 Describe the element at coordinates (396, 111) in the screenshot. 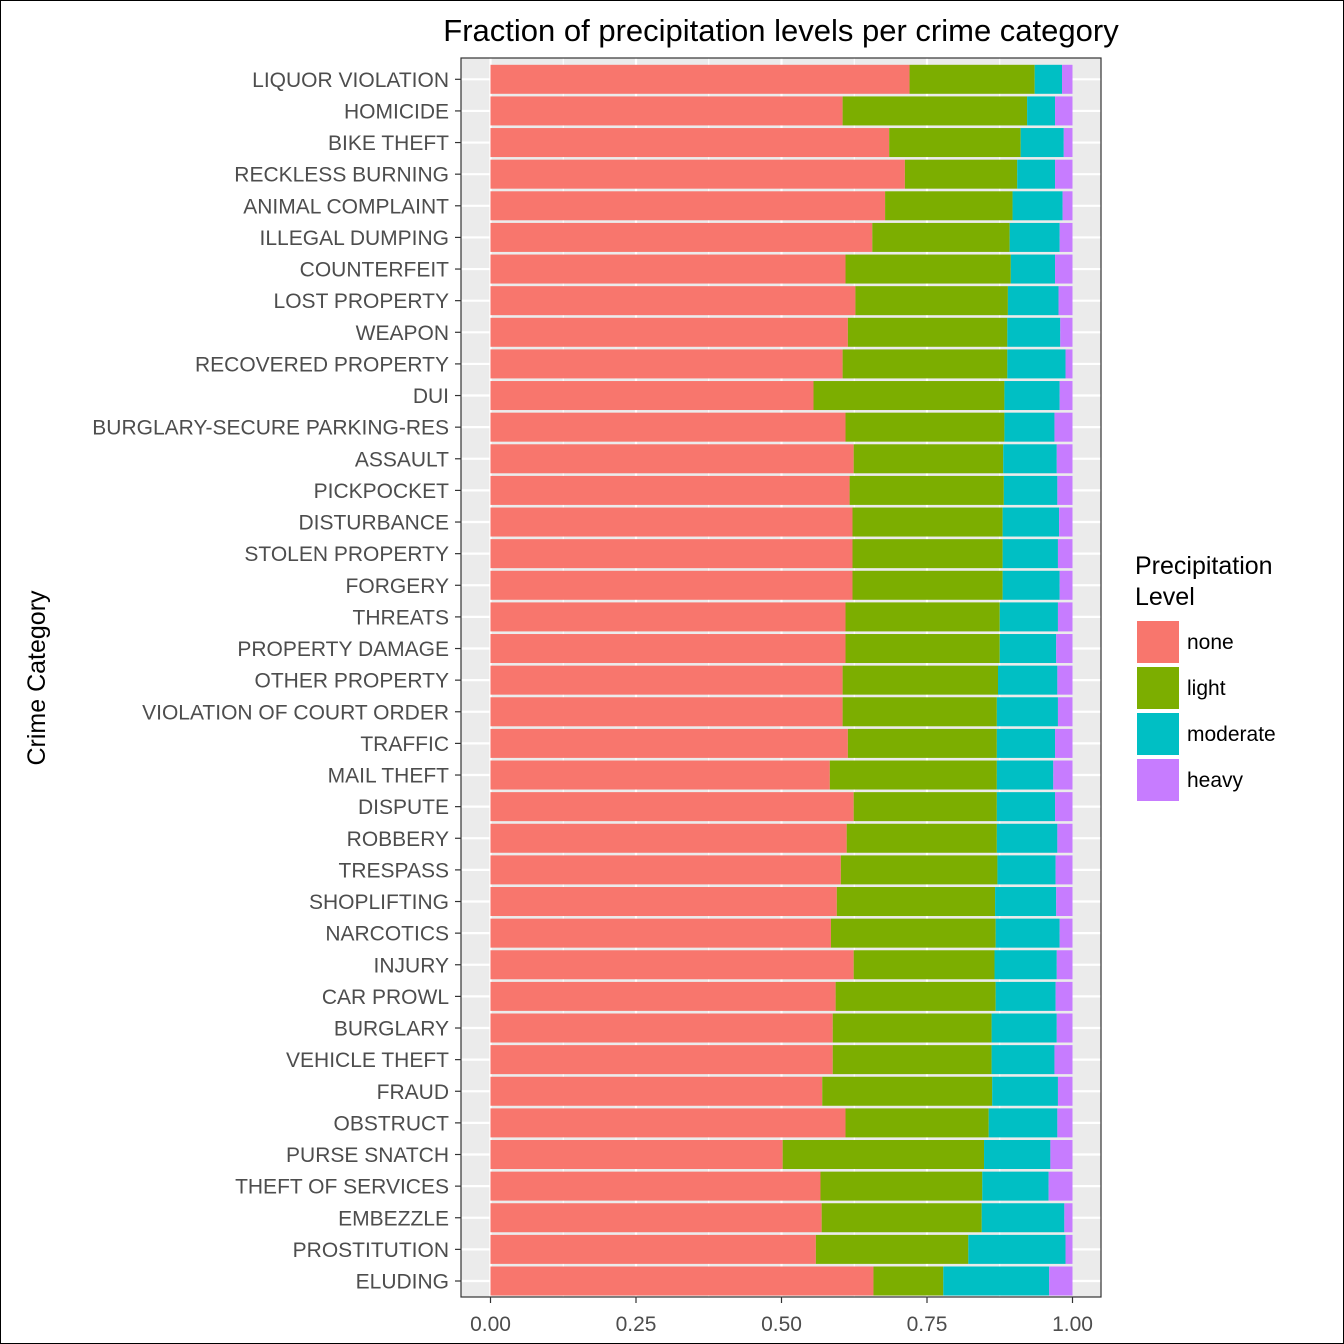

I see `y-tick-label: HOMICIDE` at that location.